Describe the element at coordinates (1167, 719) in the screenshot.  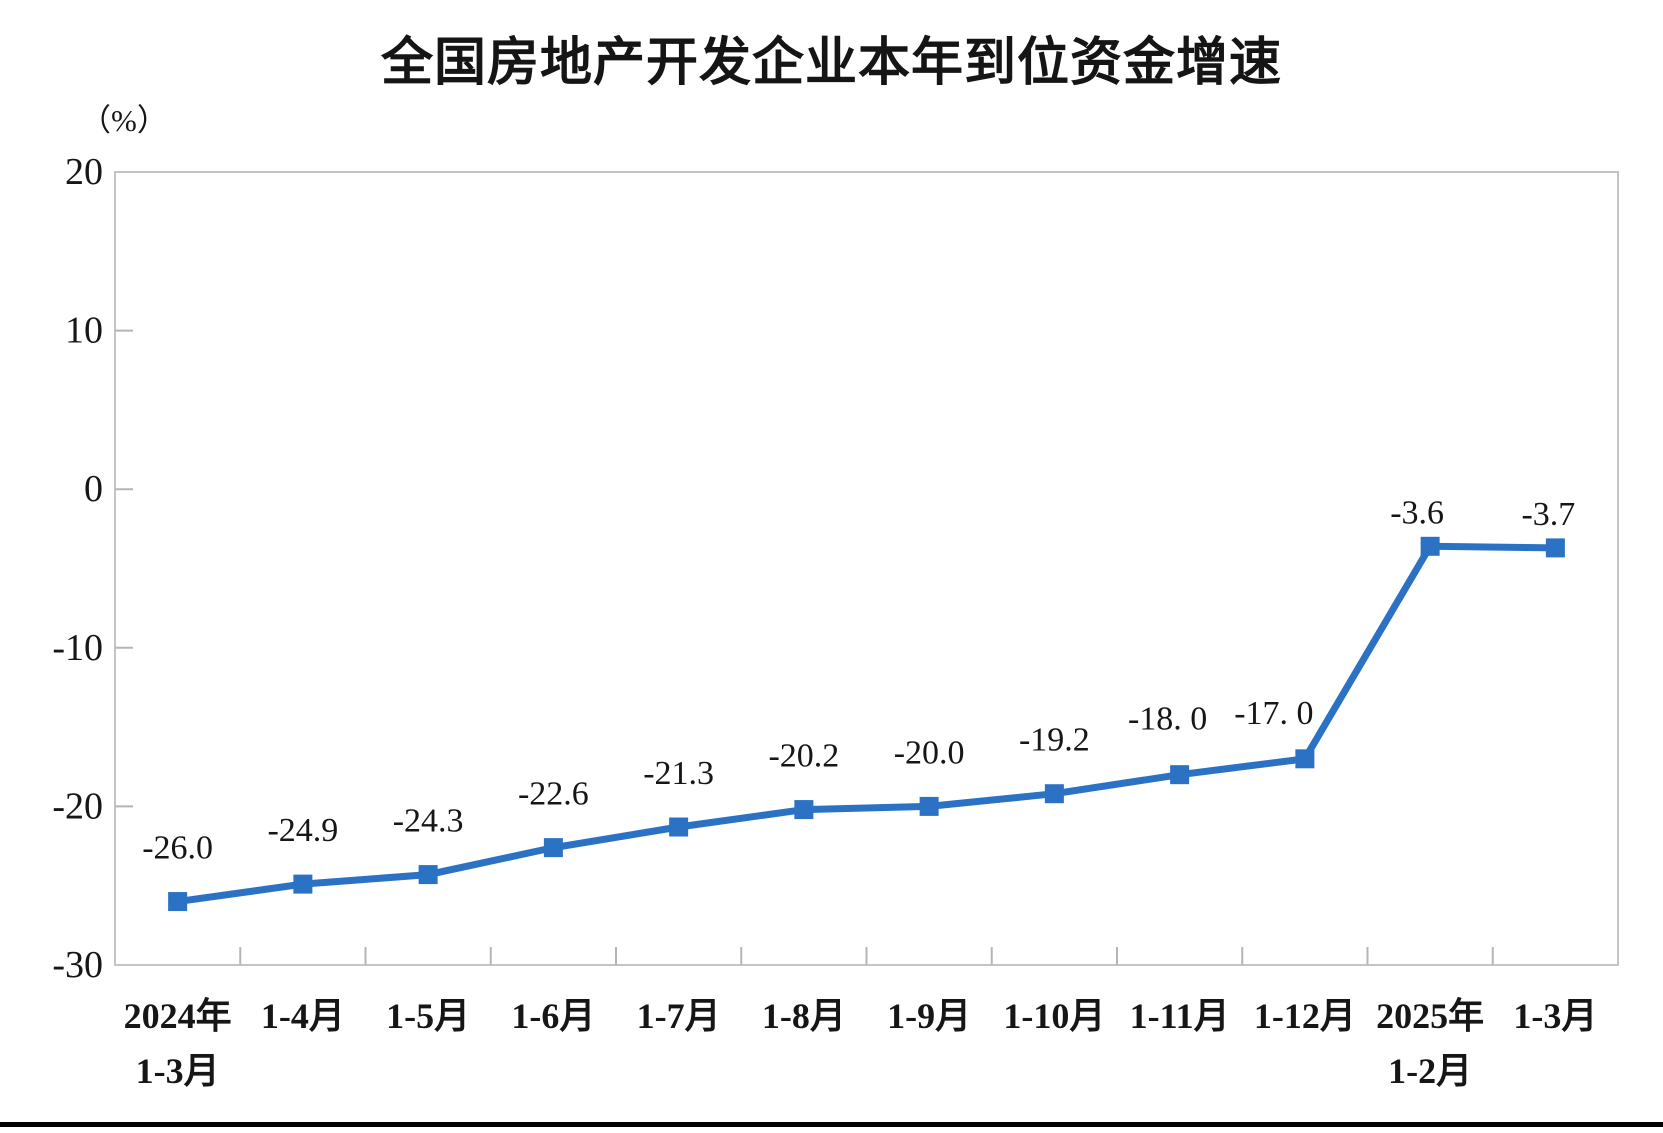
I see `data-point-label: -18. 0` at that location.